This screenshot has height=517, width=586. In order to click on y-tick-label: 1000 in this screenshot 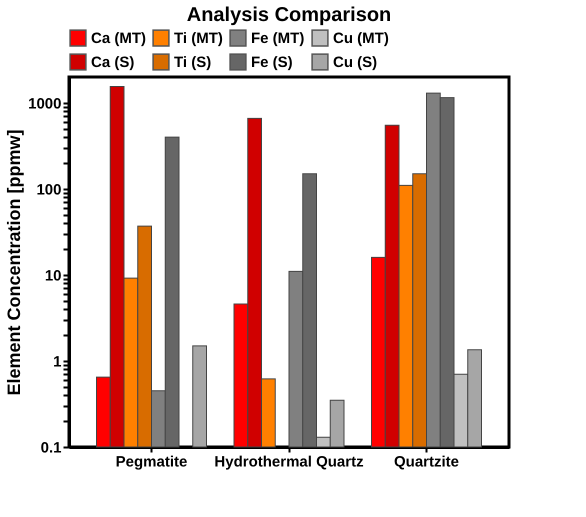, I will do `click(45, 103)`.